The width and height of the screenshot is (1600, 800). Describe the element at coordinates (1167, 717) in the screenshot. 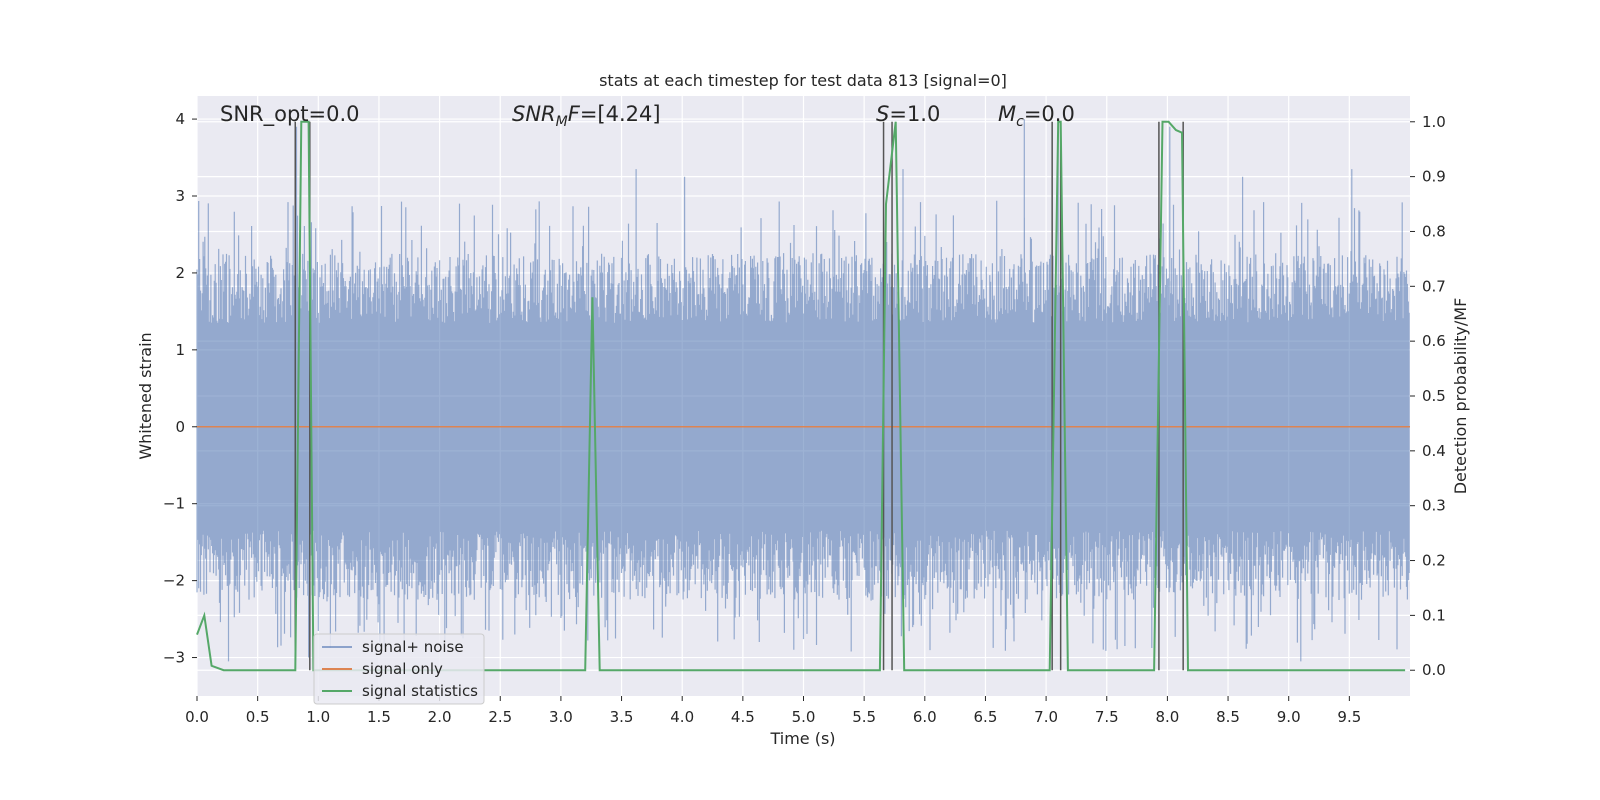

I see `x-tick-label: 8.0` at that location.